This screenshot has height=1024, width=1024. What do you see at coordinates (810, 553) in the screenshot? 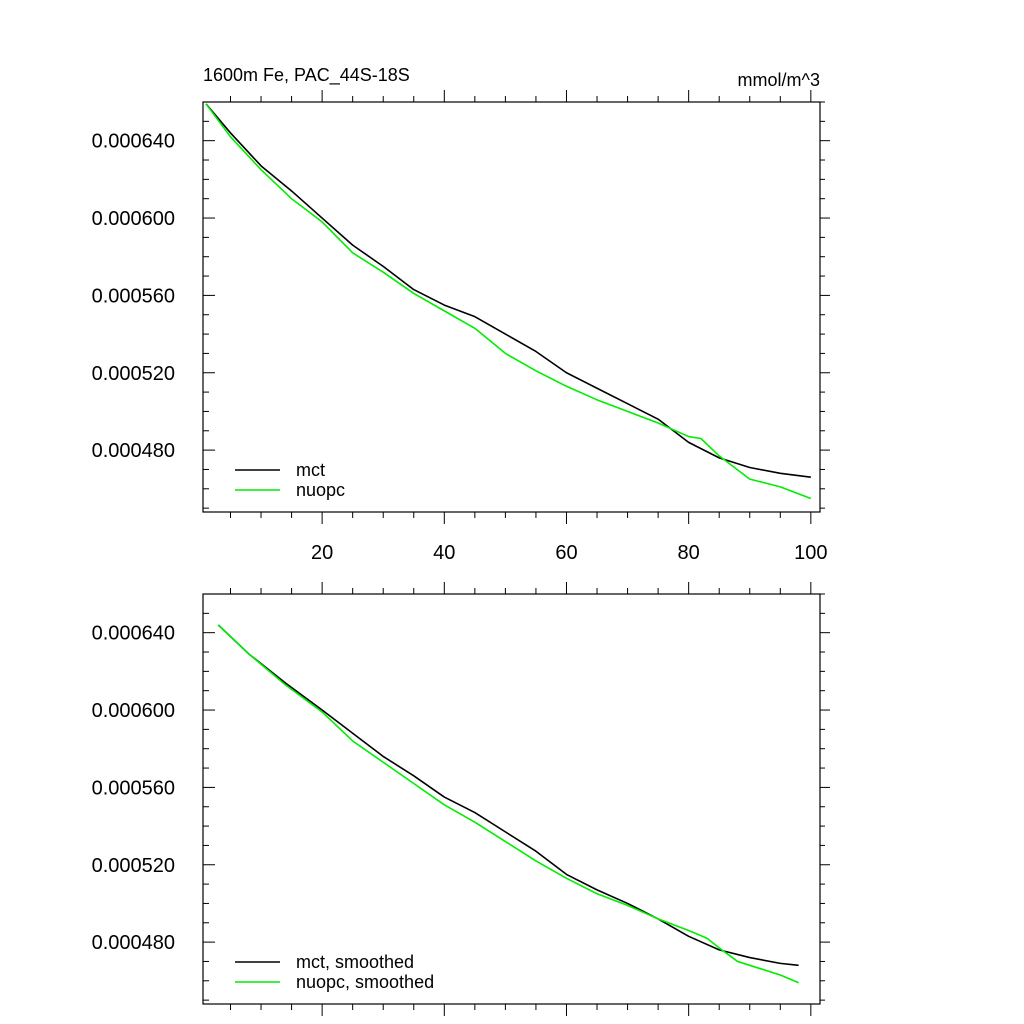
I see `x-tick-label: 100` at bounding box center [810, 553].